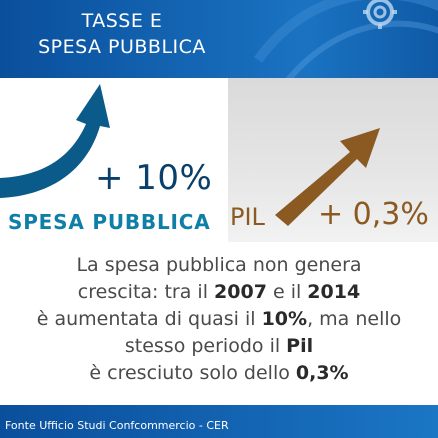 The height and width of the screenshot is (438, 438). What do you see at coordinates (192, 373) in the screenshot?
I see `body-text: è cresciuto solo dello` at bounding box center [192, 373].